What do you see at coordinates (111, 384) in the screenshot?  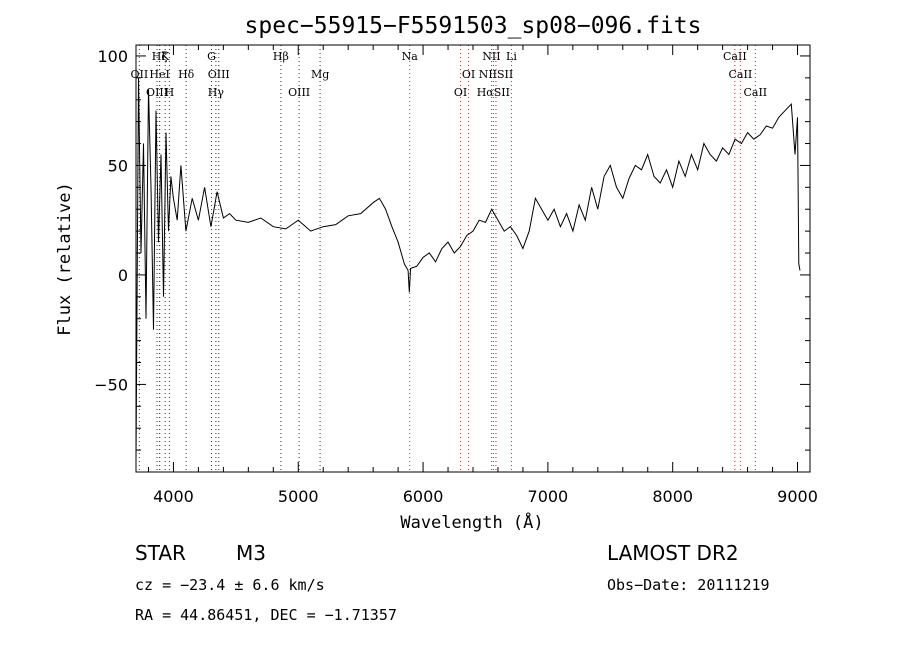 I see `y-tick-label-3: −50` at bounding box center [111, 384].